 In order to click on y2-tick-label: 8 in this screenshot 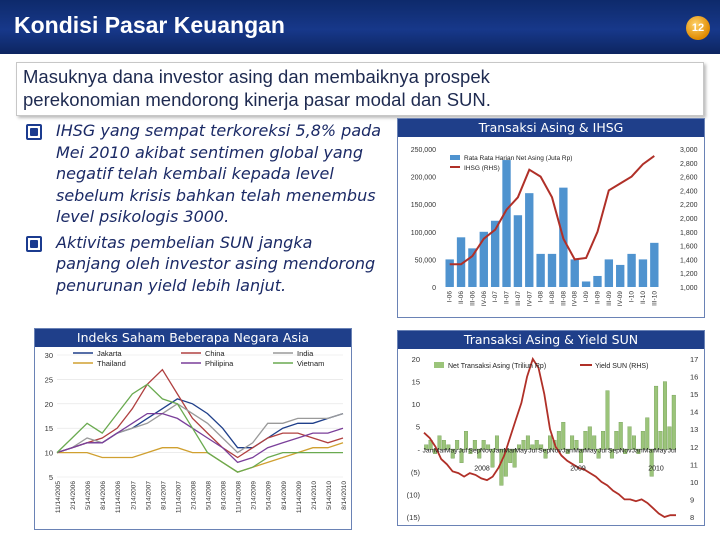, I will do `click(692, 517)`.